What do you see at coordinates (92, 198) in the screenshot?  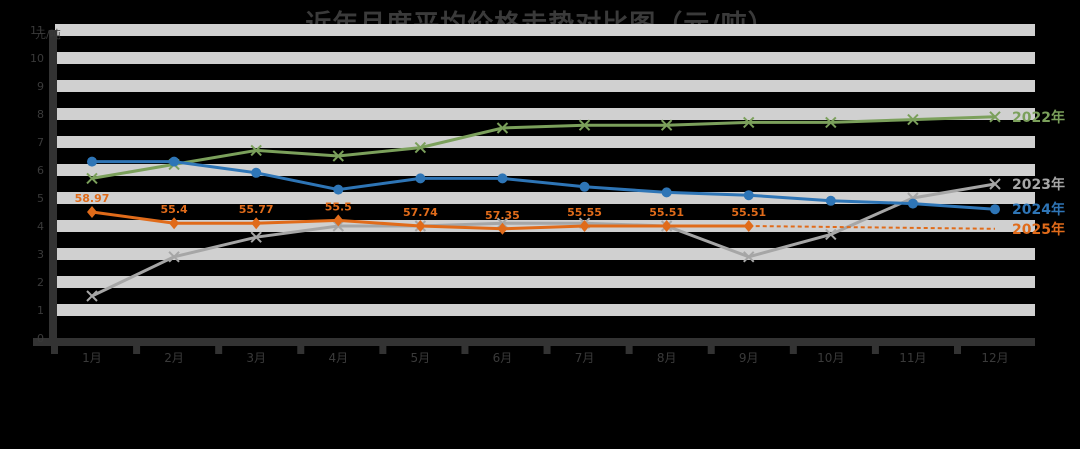 I see `data-label: 58.97` at bounding box center [92, 198].